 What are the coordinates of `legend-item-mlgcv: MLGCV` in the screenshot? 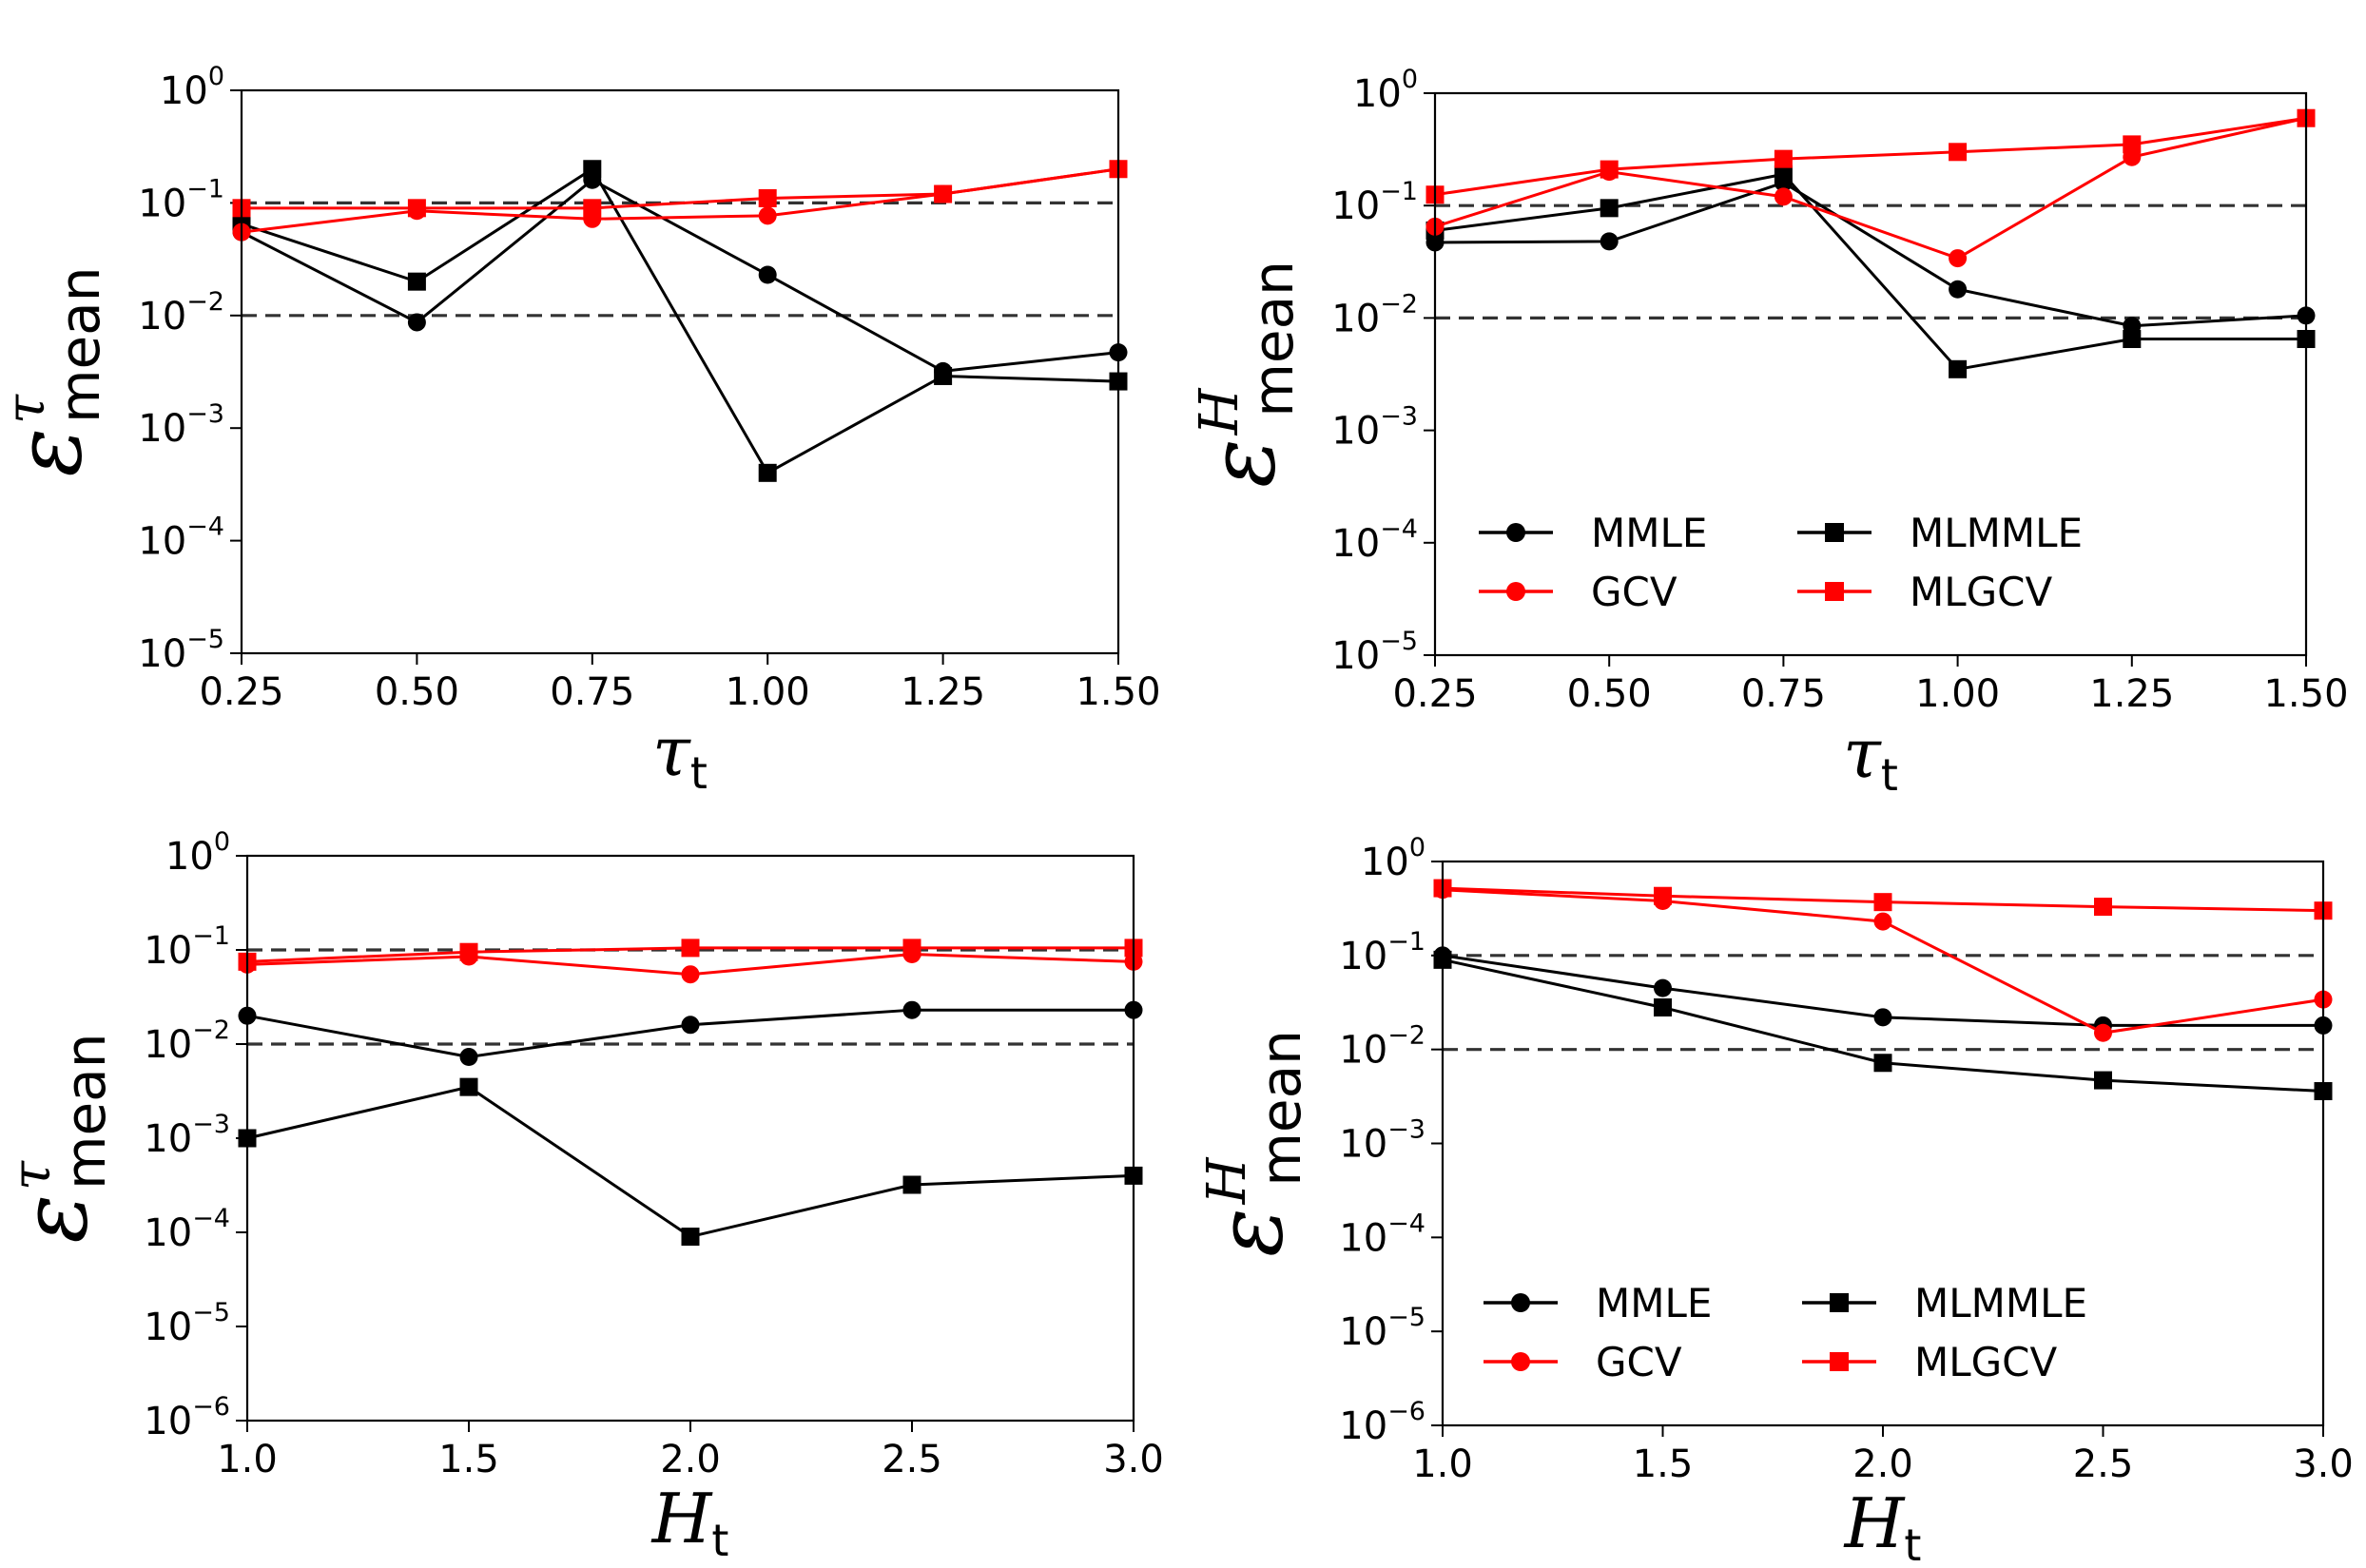 It's located at (1930, 1362).